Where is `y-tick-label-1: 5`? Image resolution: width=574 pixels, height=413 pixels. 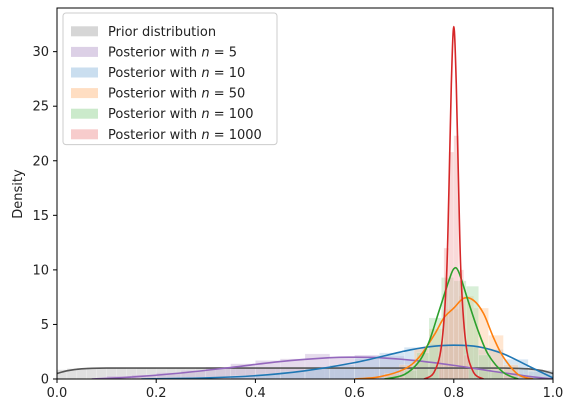
y-tick-label-1: 5 is located at coordinates (45, 325).